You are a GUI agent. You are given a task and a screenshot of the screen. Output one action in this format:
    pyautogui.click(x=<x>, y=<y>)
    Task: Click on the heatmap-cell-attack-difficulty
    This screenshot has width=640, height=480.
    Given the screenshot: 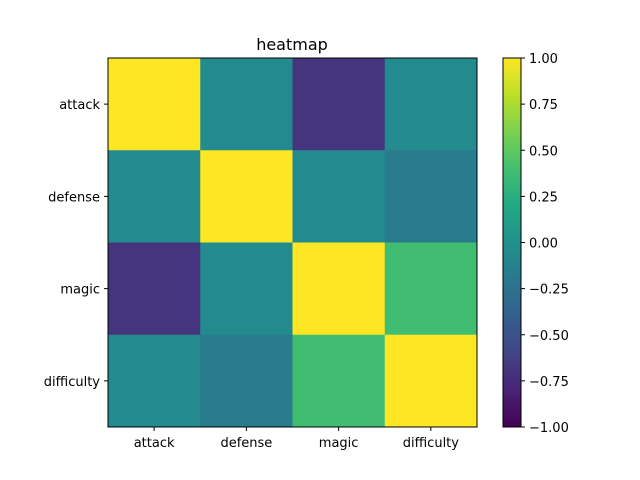 What is the action you would take?
    pyautogui.click(x=431, y=104)
    